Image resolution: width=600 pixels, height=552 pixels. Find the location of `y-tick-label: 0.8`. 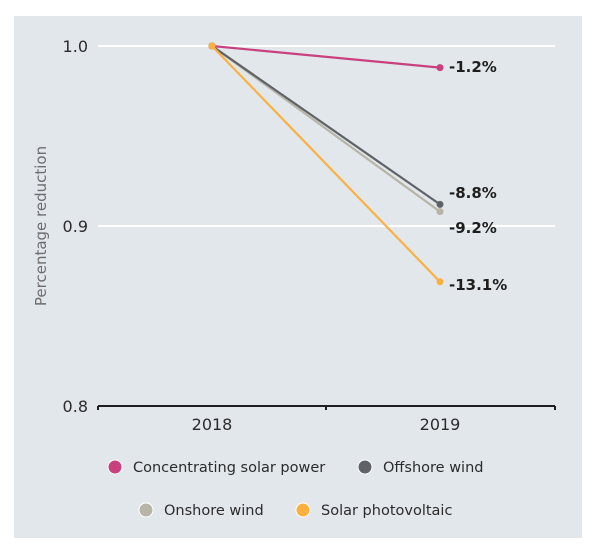

y-tick-label: 0.8 is located at coordinates (75, 406).